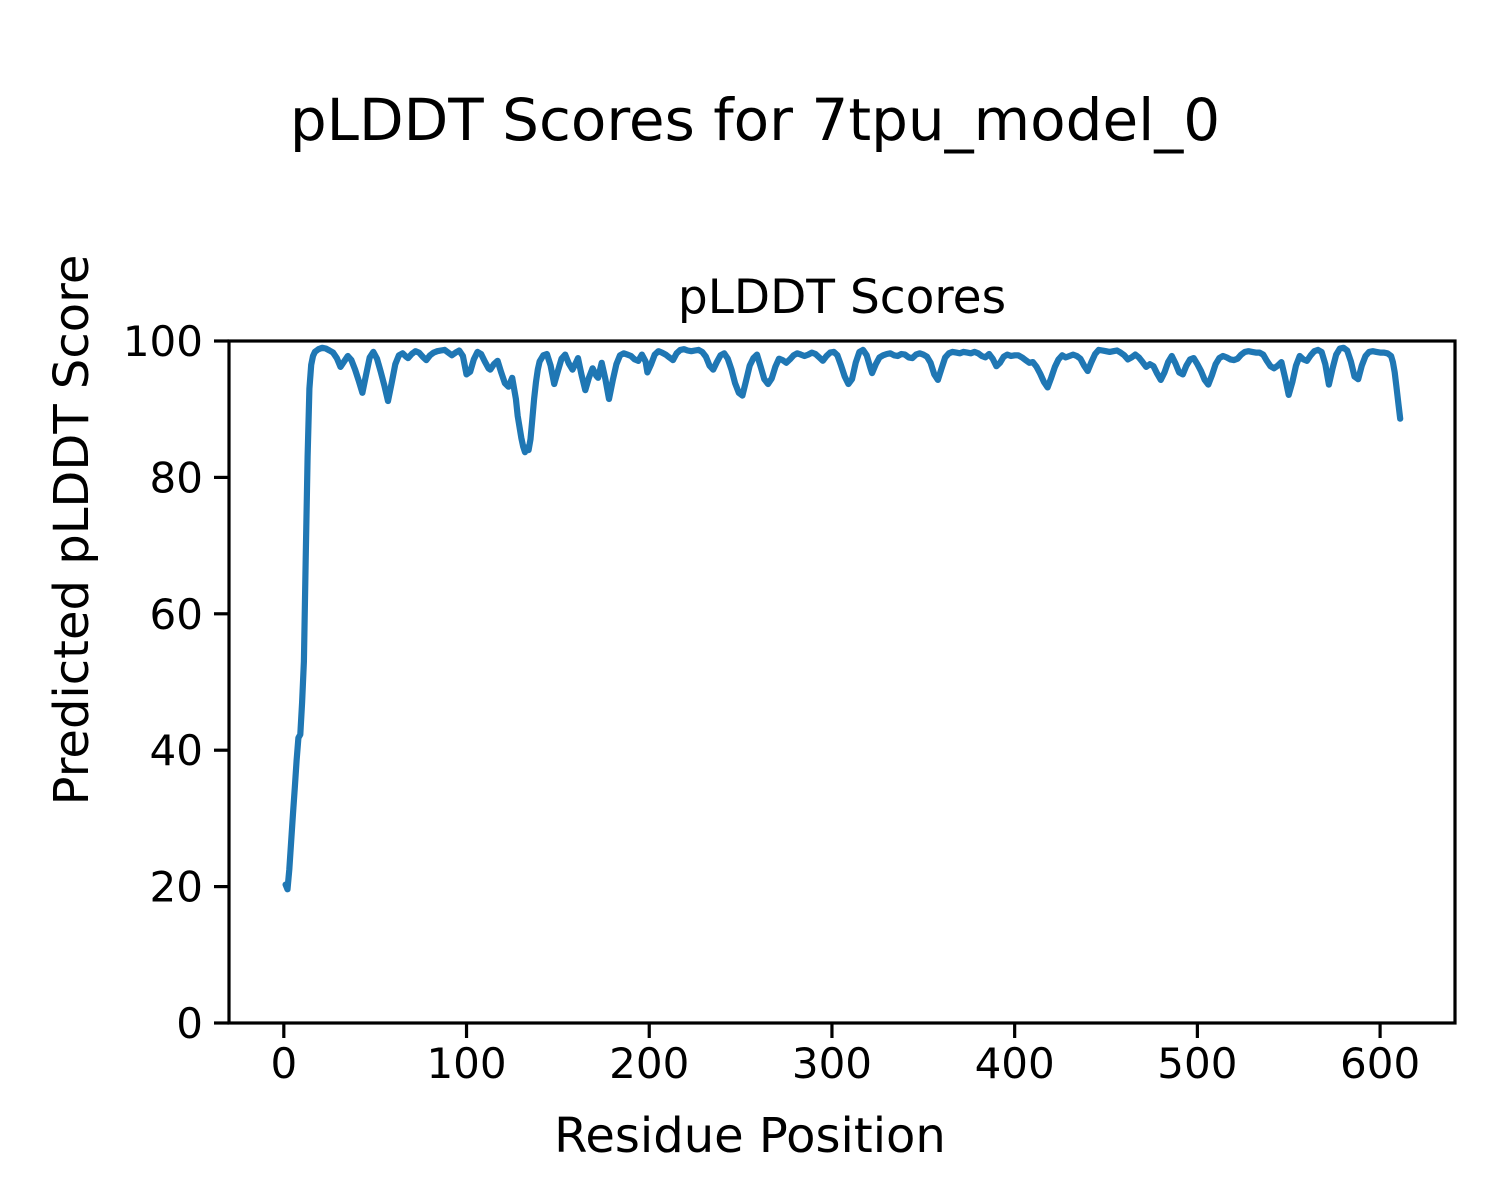 Image resolution: width=1500 pixels, height=1200 pixels. What do you see at coordinates (1197, 1063) in the screenshot?
I see `x-tick-500-label: 500` at bounding box center [1197, 1063].